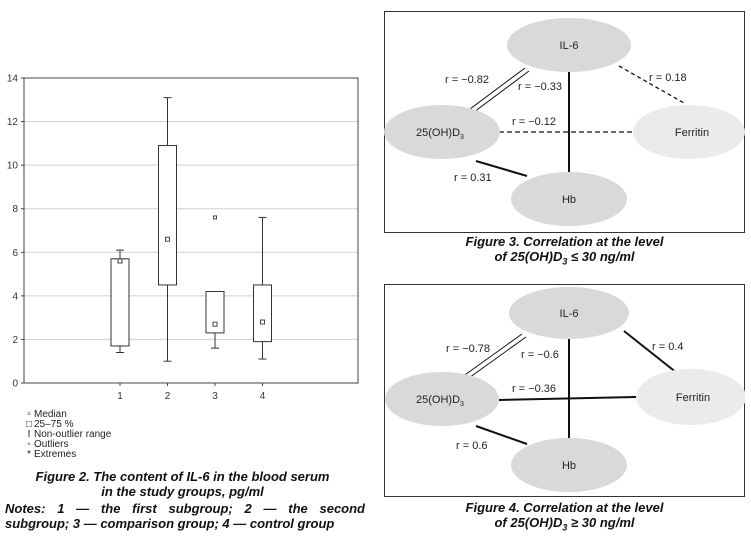  Describe the element at coordinates (15, 340) in the screenshot. I see `y-tick-label: 2` at that location.